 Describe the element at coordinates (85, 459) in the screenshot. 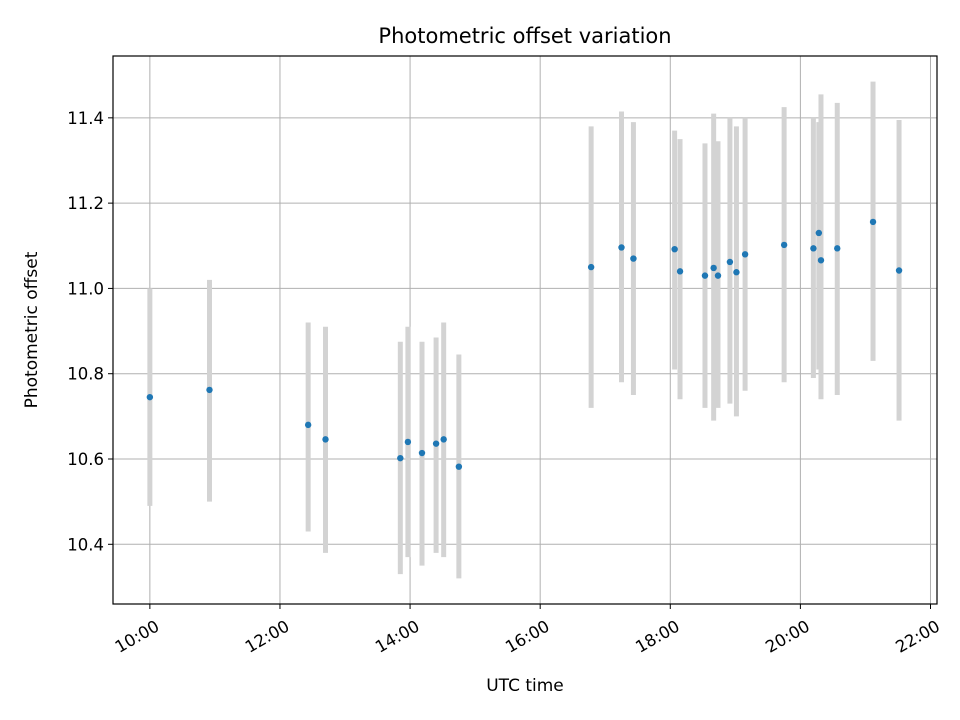

I see `y-tick-label: 10.6` at that location.